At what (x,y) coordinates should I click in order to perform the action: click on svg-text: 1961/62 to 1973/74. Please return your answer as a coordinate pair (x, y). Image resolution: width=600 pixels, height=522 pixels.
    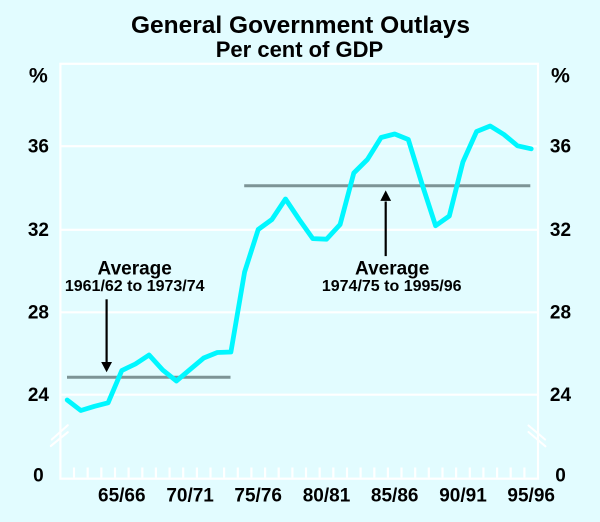
    Looking at the image, I should click on (135, 286).